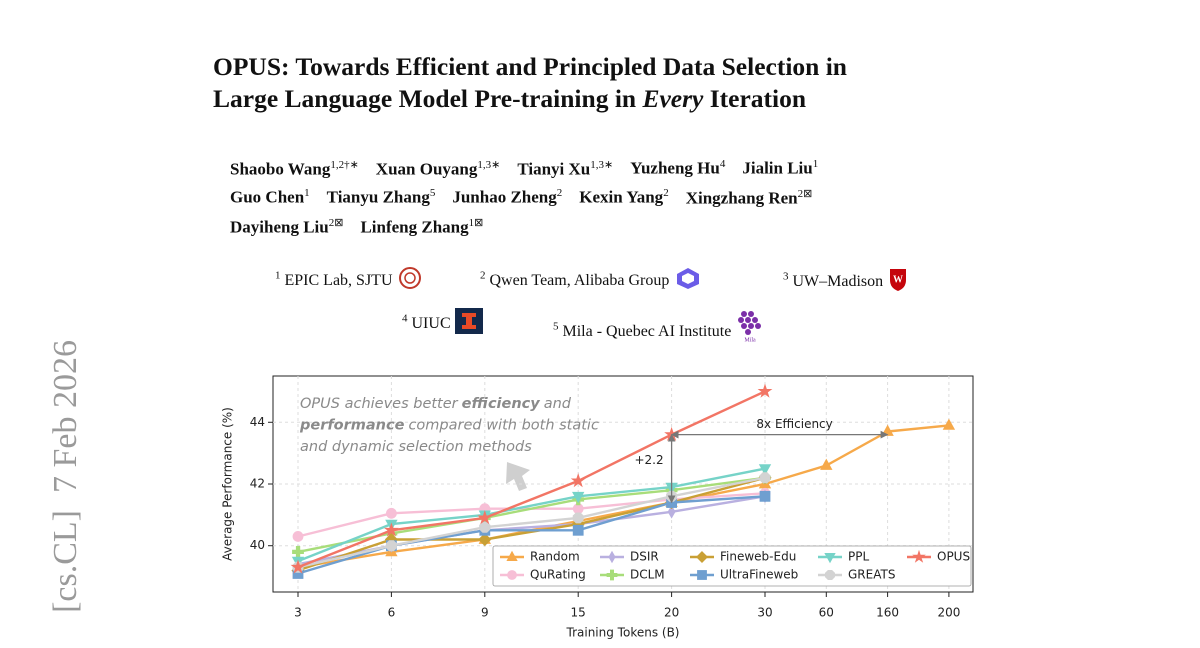 The width and height of the screenshot is (1200, 648). I want to click on author-name: Xingzhang Ren, so click(741, 198).